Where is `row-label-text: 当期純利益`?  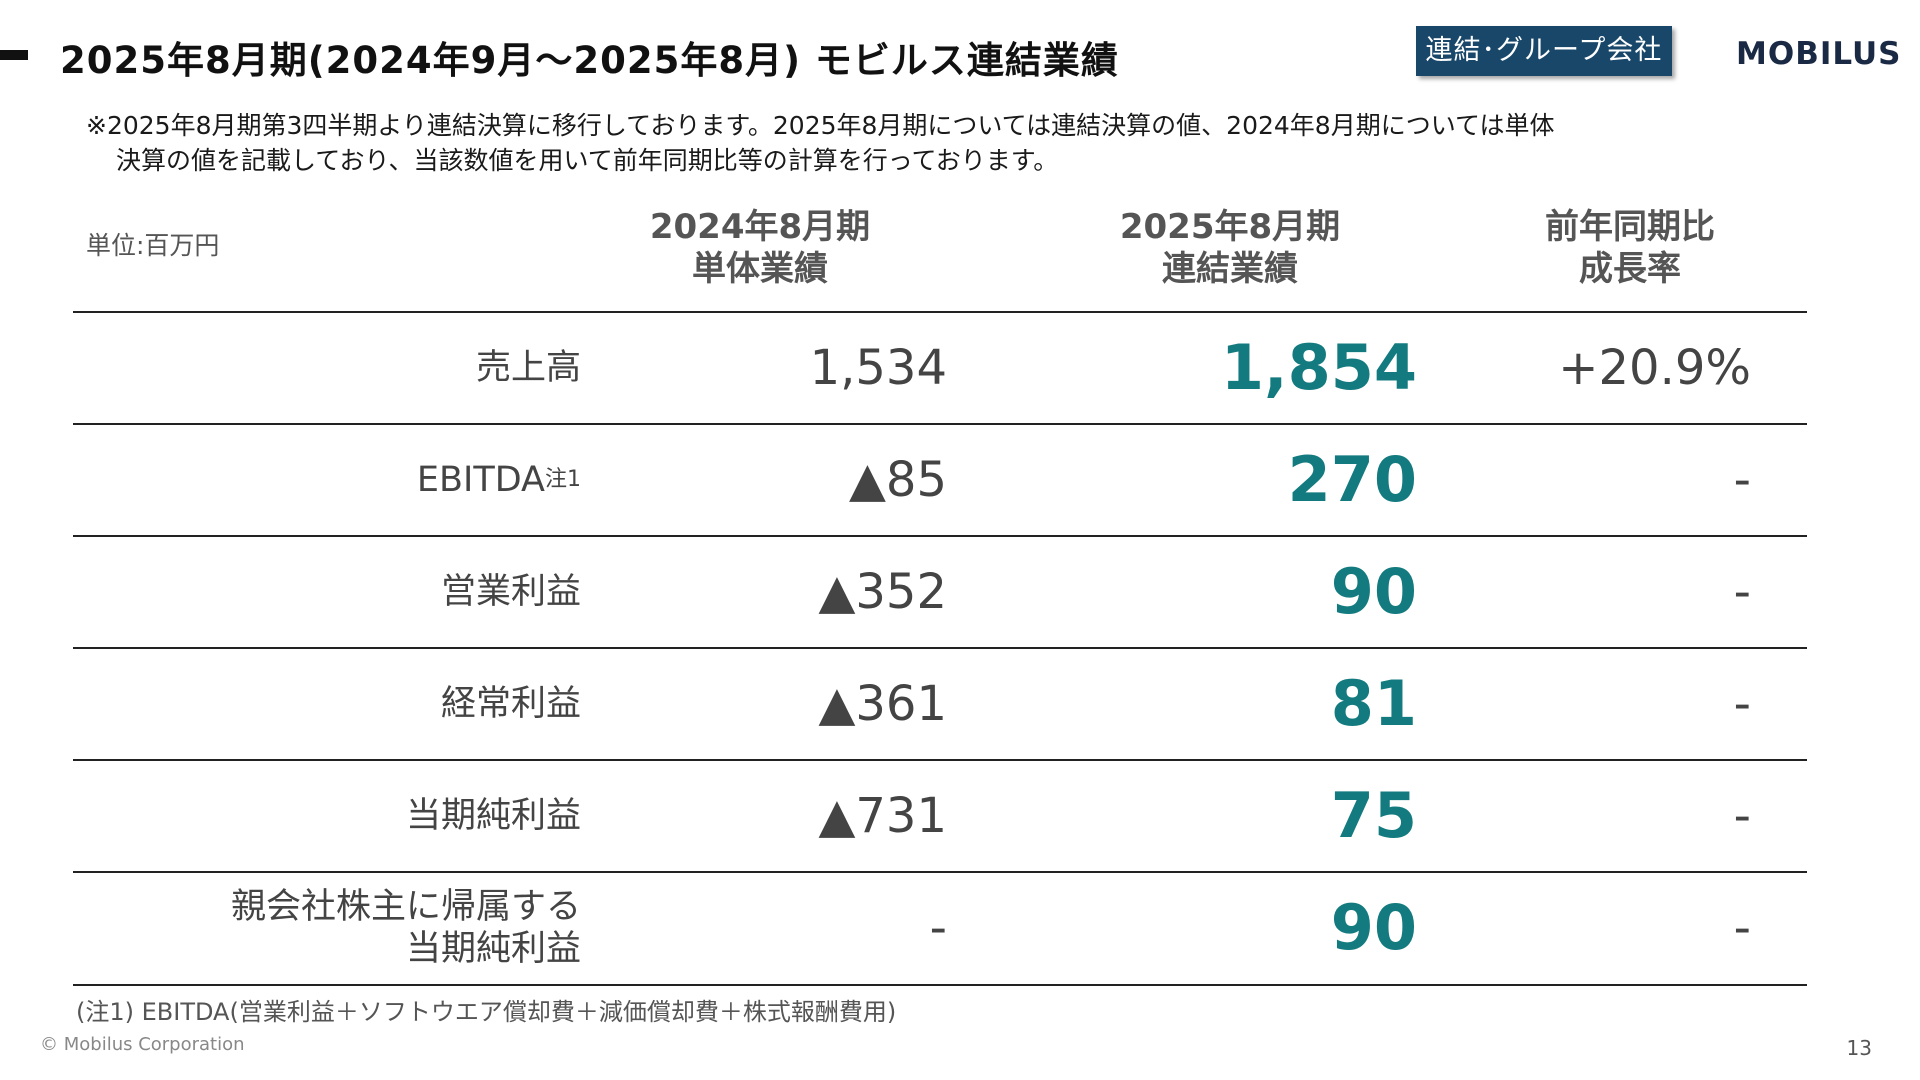 row-label-text: 当期純利益 is located at coordinates (493, 816).